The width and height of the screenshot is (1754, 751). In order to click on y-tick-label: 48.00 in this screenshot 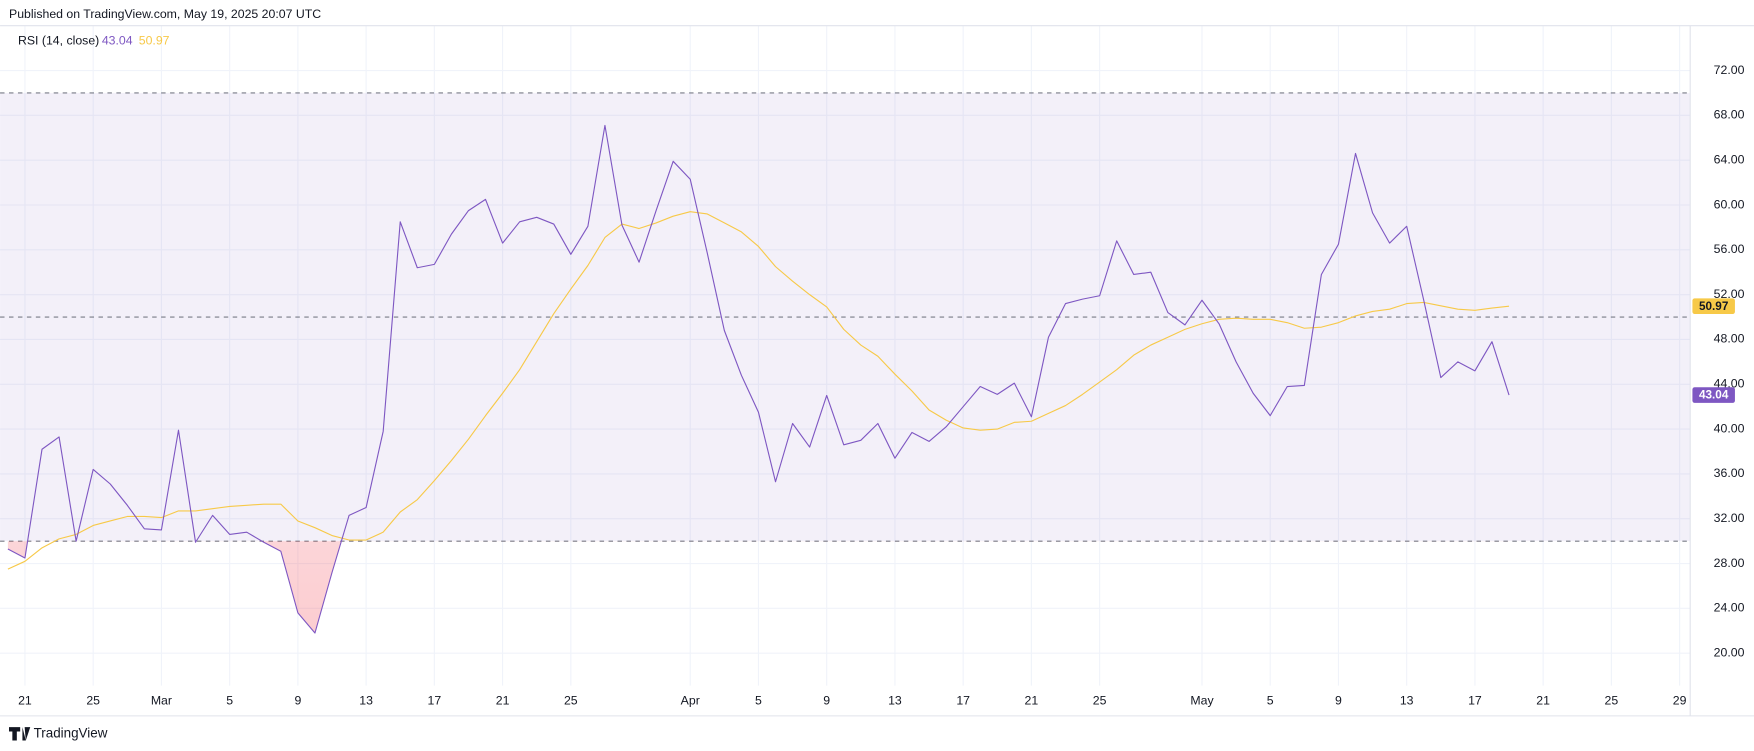, I will do `click(1729, 339)`.